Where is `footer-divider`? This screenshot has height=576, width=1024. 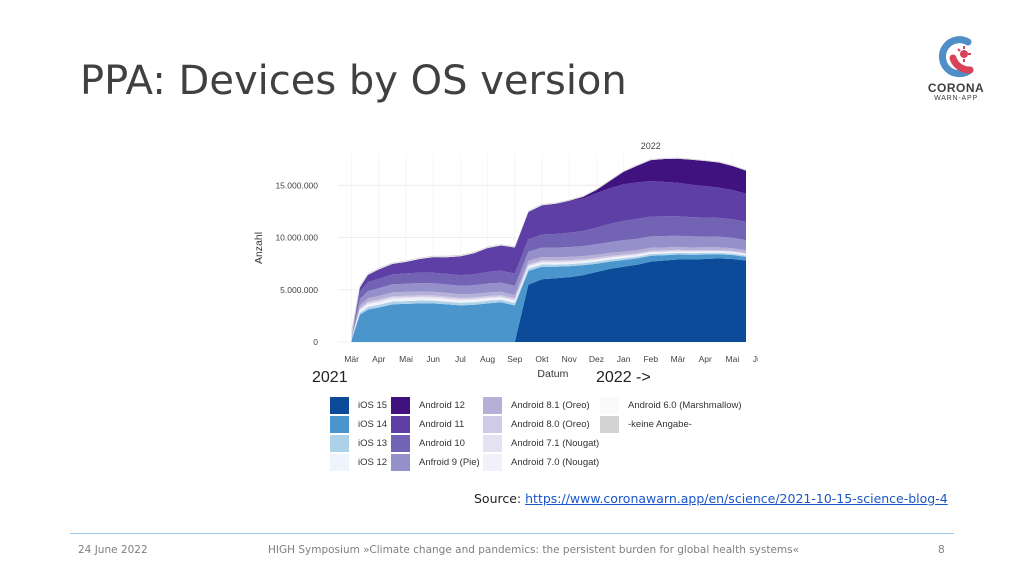 footer-divider is located at coordinates (512, 533).